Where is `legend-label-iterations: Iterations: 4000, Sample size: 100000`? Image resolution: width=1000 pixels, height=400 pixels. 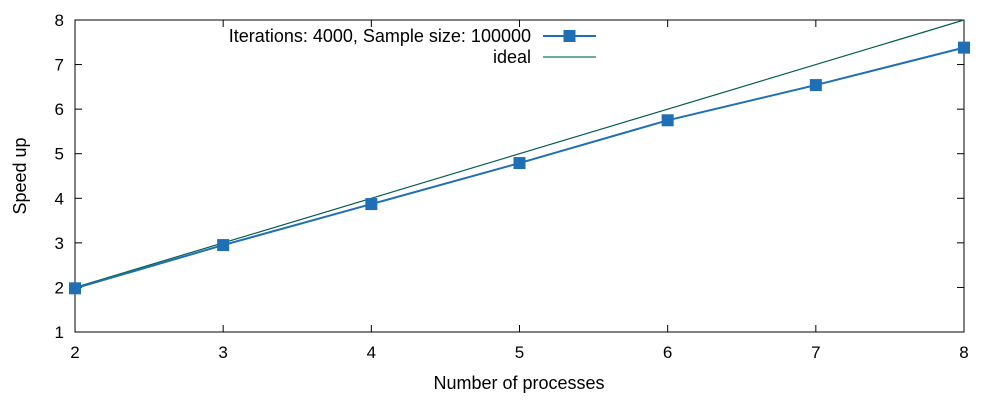 legend-label-iterations: Iterations: 4000, Sample size: 100000 is located at coordinates (380, 36).